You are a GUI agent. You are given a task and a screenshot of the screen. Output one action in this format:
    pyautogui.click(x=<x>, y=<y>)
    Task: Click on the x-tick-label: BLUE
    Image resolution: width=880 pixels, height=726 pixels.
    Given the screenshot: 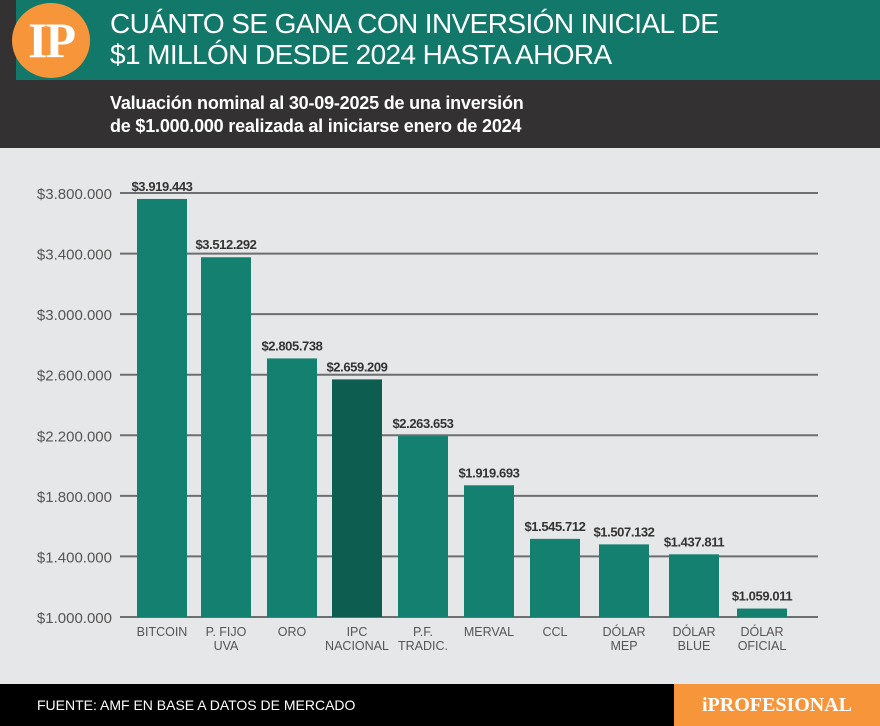 What is the action you would take?
    pyautogui.click(x=694, y=646)
    